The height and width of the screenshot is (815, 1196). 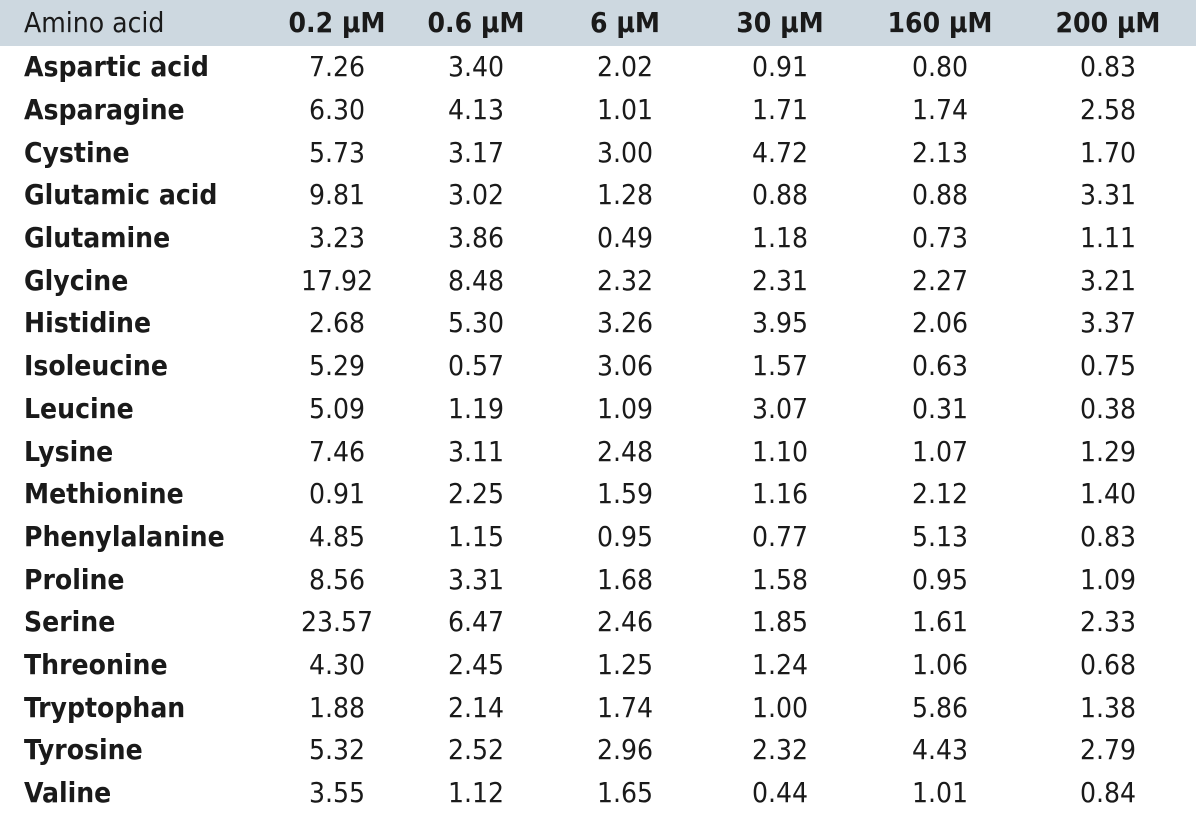 I want to click on table-cell: 0.88, so click(x=780, y=195).